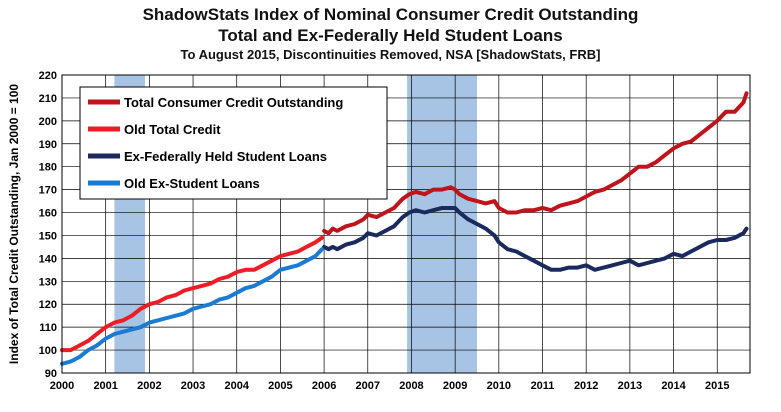  What do you see at coordinates (105, 386) in the screenshot?
I see `x-tick-label: 2001` at bounding box center [105, 386].